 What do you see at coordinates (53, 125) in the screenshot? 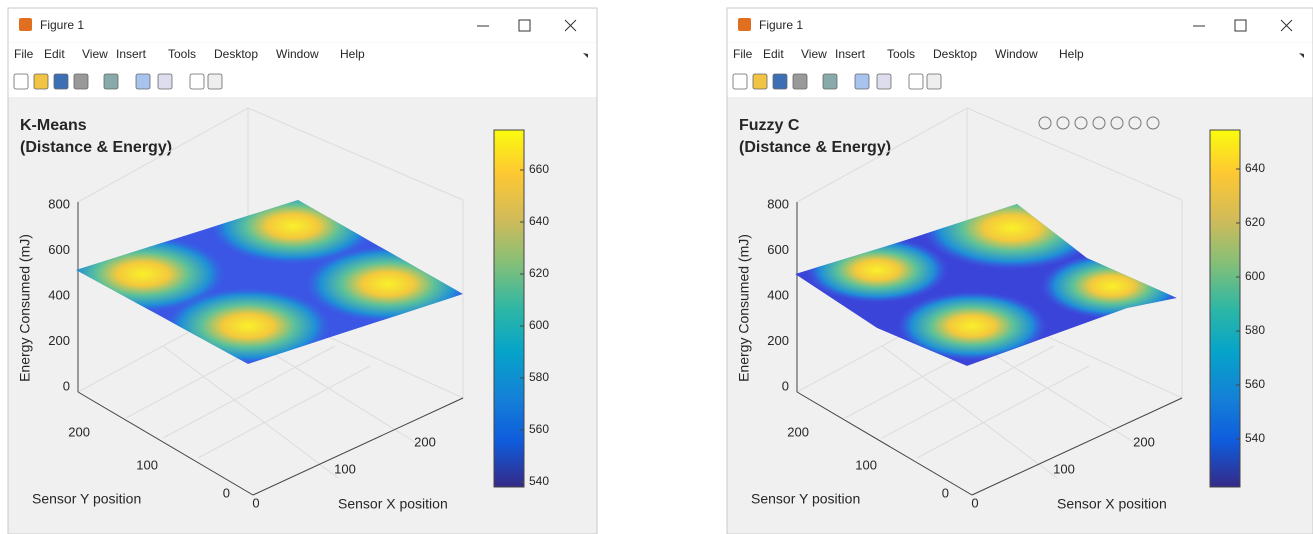
I see `plot-title: K-Means` at bounding box center [53, 125].